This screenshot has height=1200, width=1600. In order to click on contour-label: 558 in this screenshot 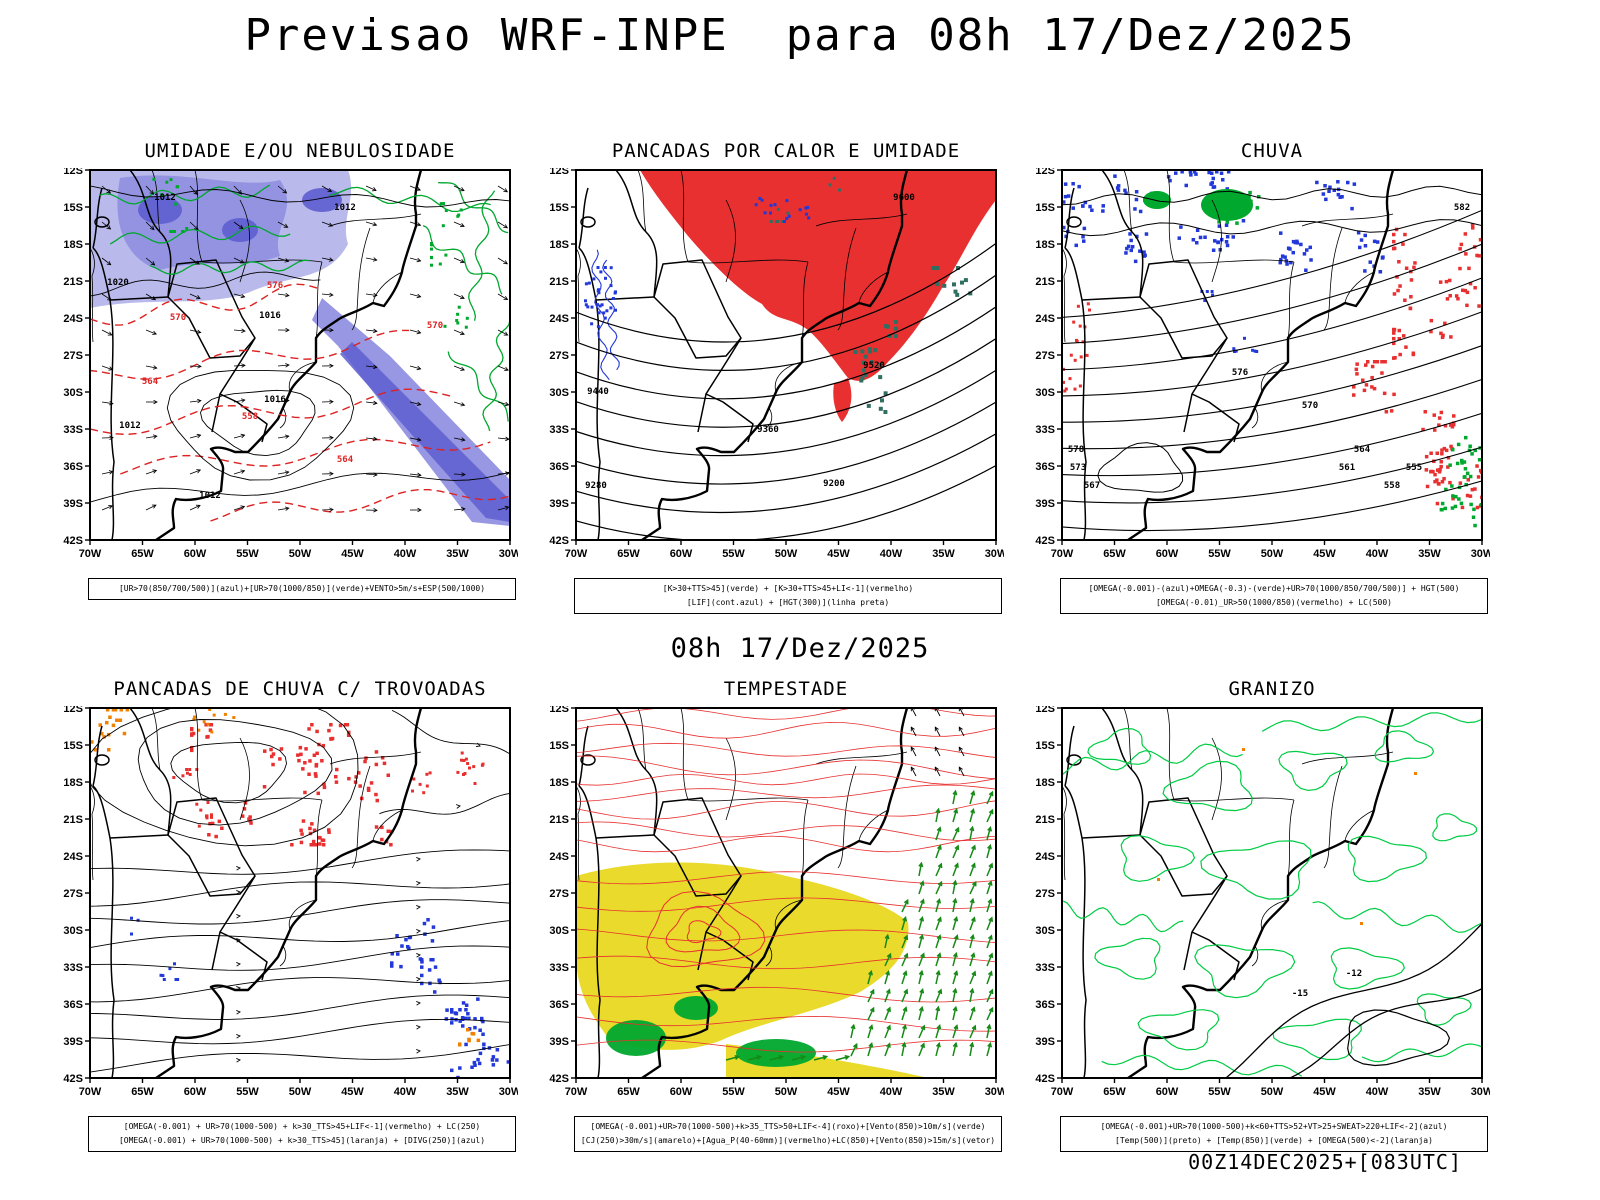, I will do `click(250, 417)`.